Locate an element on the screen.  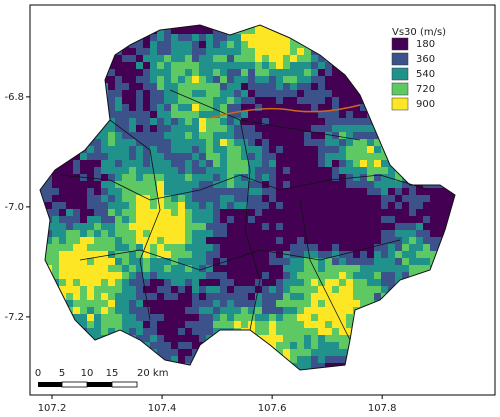
scale-label: 10 is located at coordinates (87, 373).